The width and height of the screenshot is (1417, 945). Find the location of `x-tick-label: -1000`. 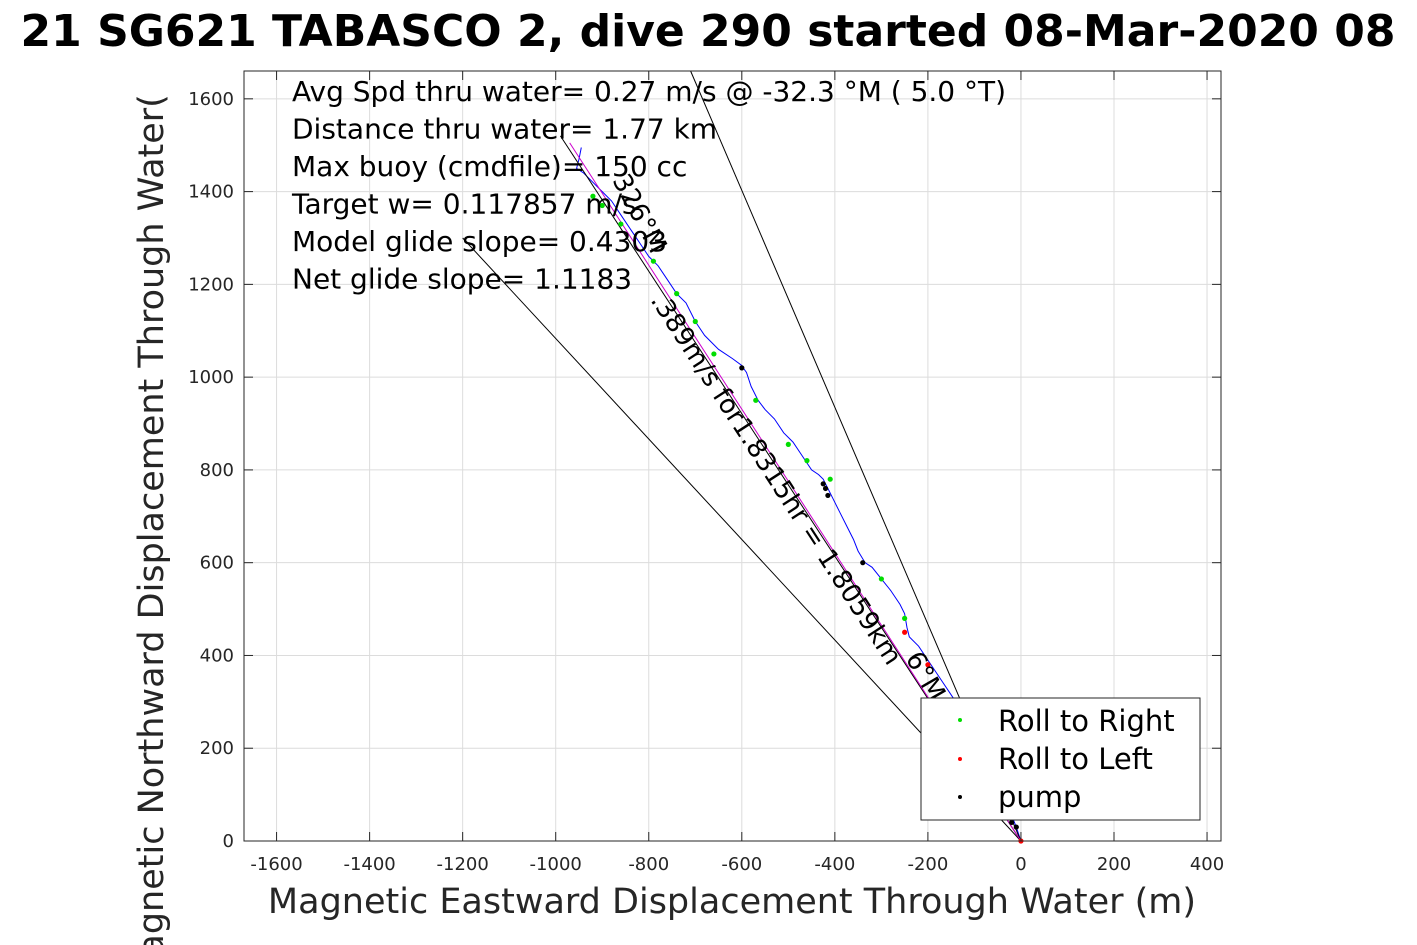

x-tick-label: -1000 is located at coordinates (556, 864).